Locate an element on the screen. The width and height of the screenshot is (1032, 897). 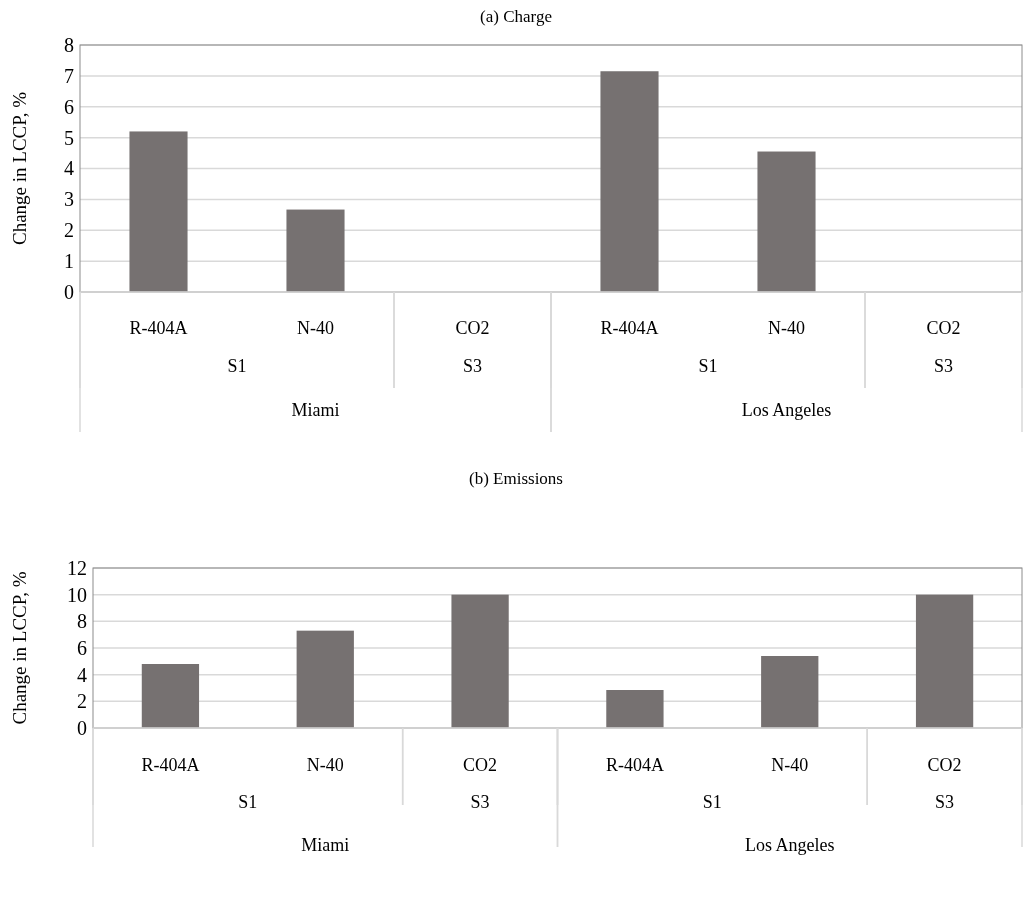
chart-title: (a) Charge is located at coordinates (516, 16).